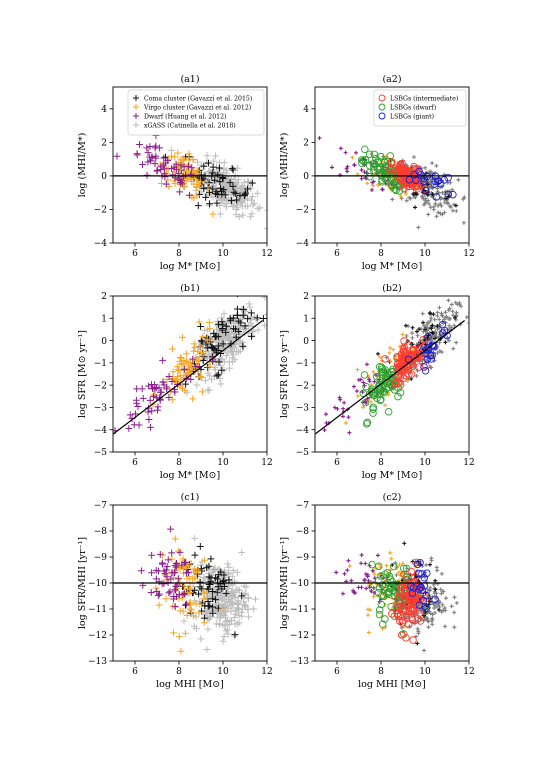 The image size is (538, 760). What do you see at coordinates (306, 342) in the screenshot?
I see `y-tick-label: 0` at bounding box center [306, 342].